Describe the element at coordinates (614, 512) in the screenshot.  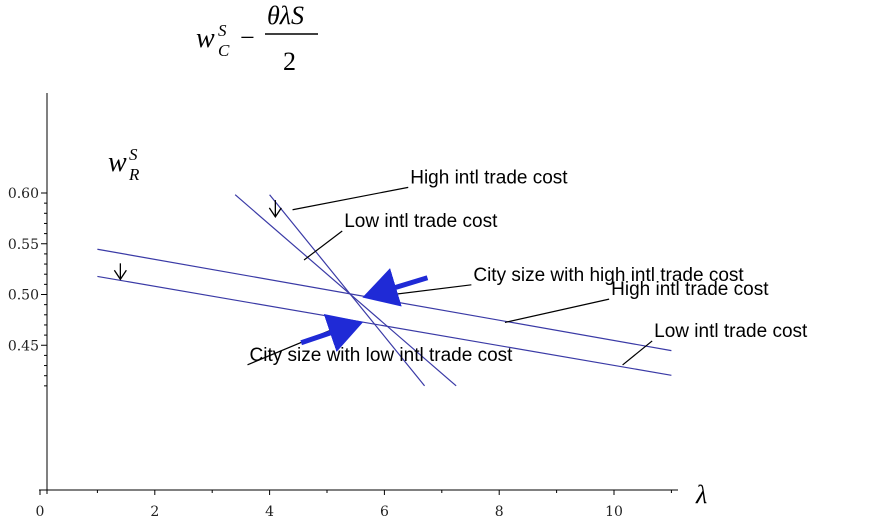
I see `x-tick-label: 10` at that location.